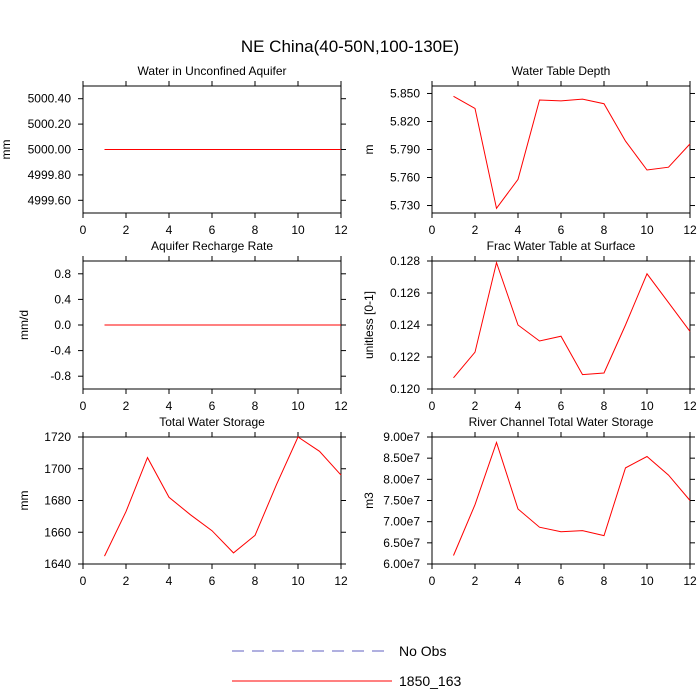 The image size is (700, 700). I want to click on y-tick-label: 8.50e7, so click(401, 458).